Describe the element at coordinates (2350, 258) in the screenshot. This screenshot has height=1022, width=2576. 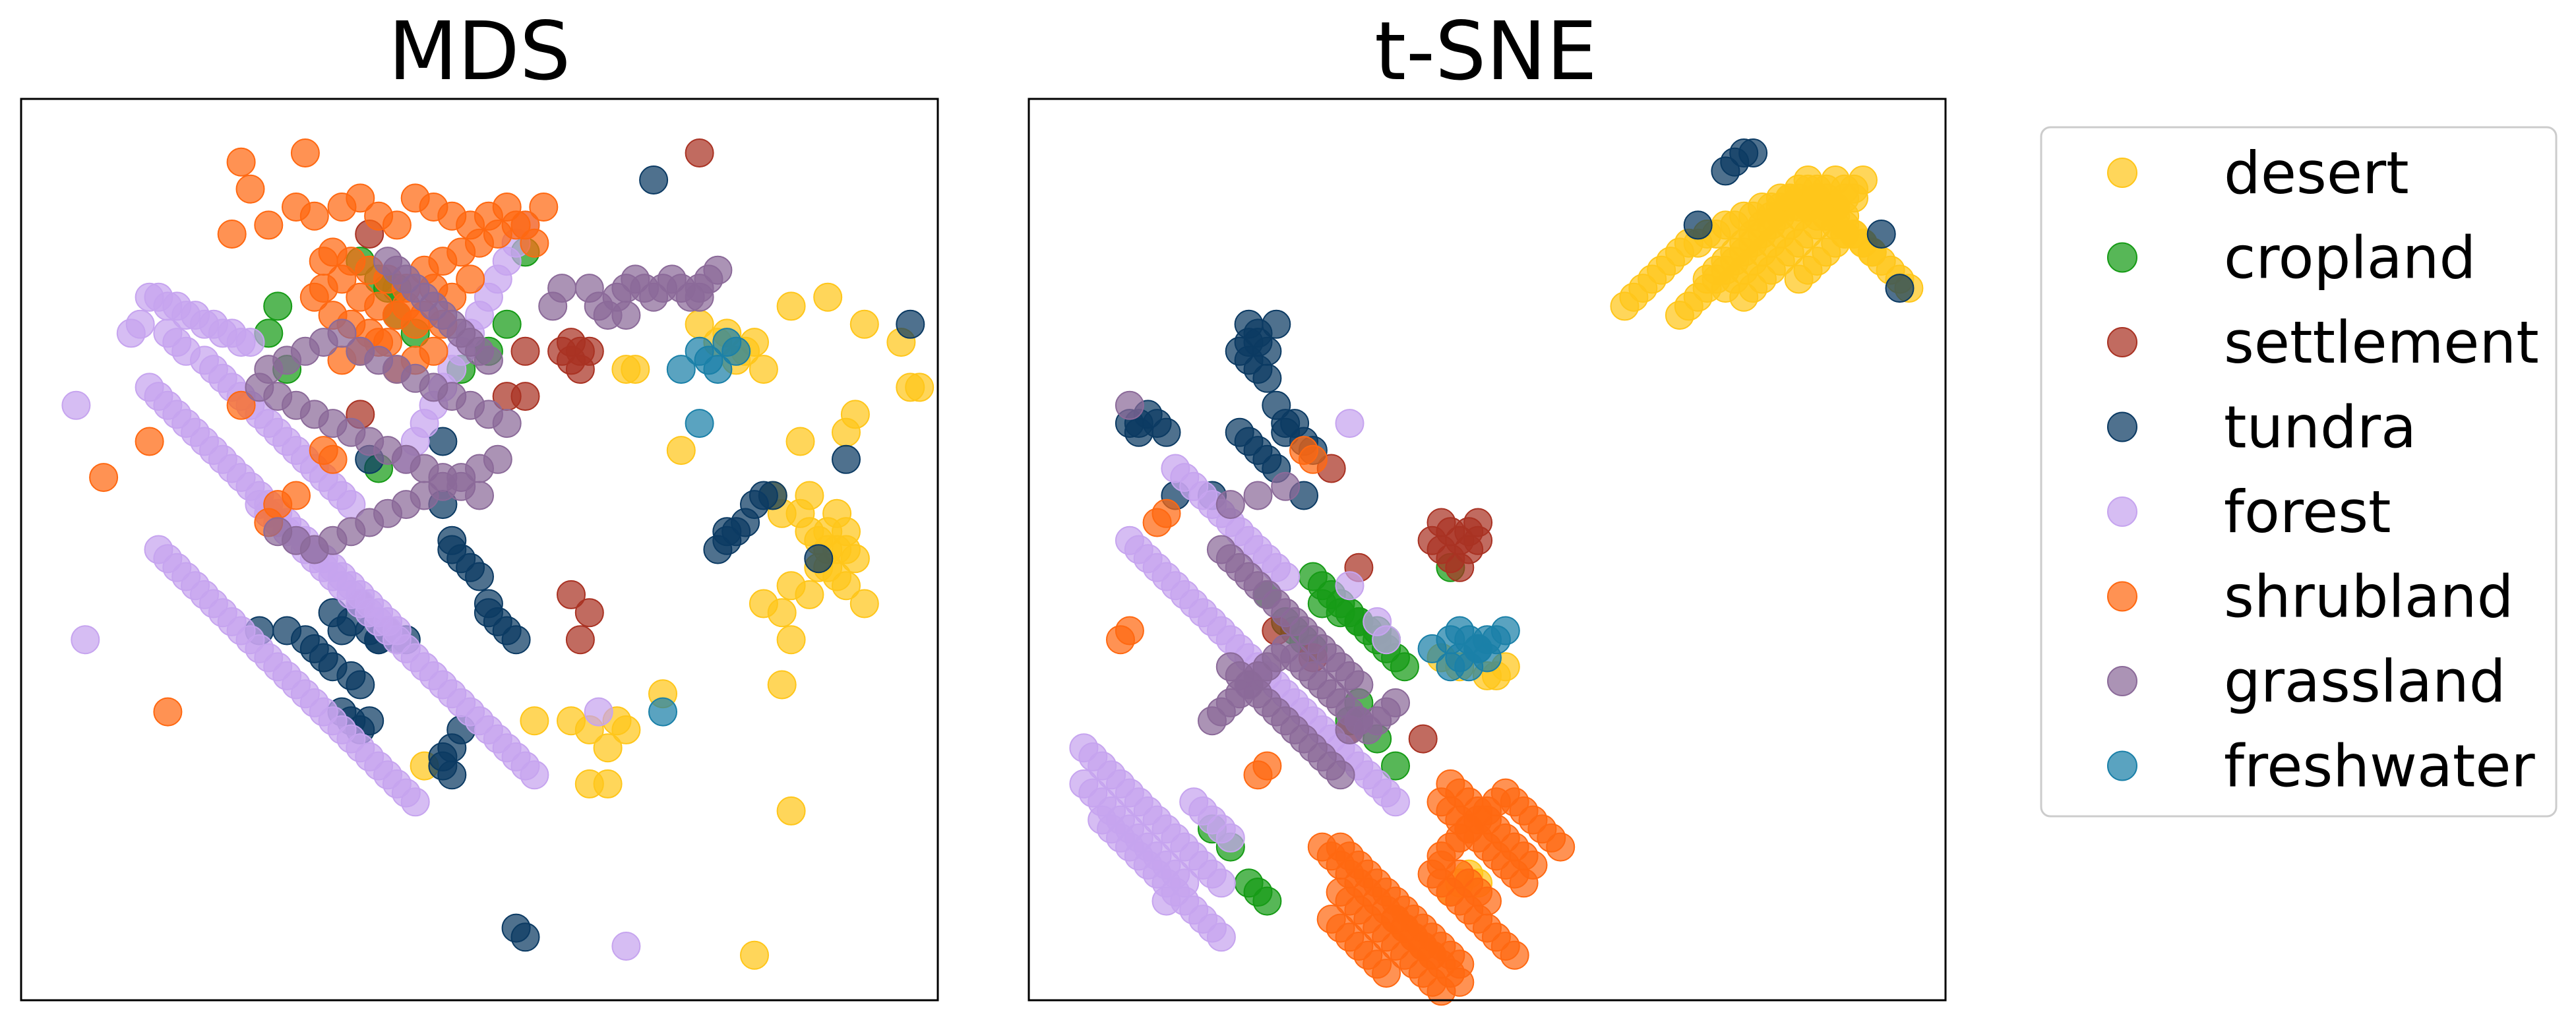
I see `legend-label-cropland: cropland` at that location.